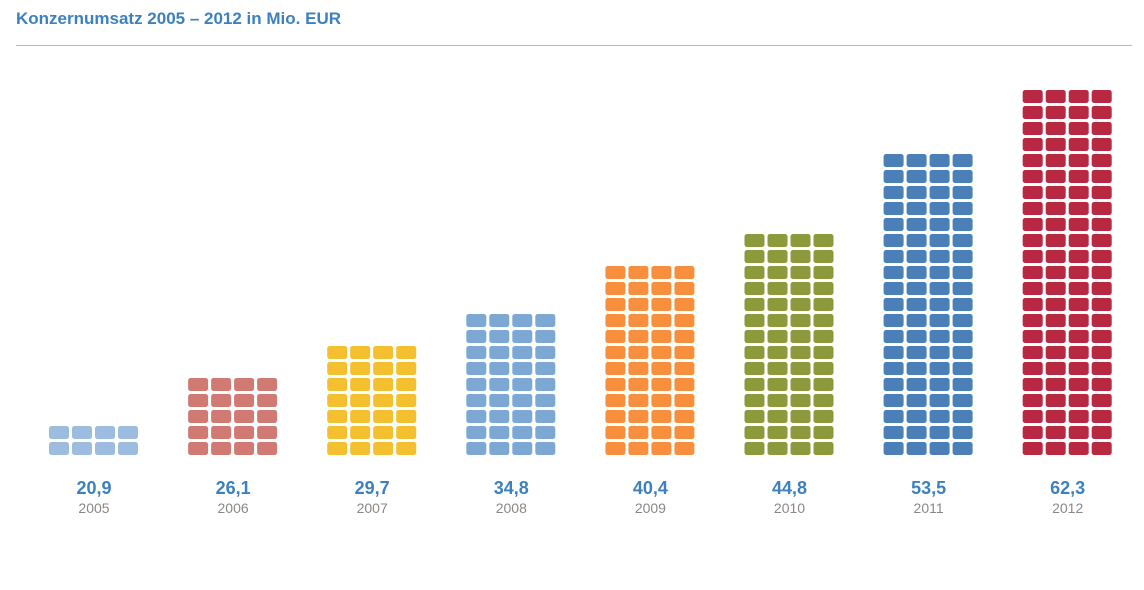 This screenshot has width=1144, height=590. I want to click on value-label: 34,8, so click(511, 488).